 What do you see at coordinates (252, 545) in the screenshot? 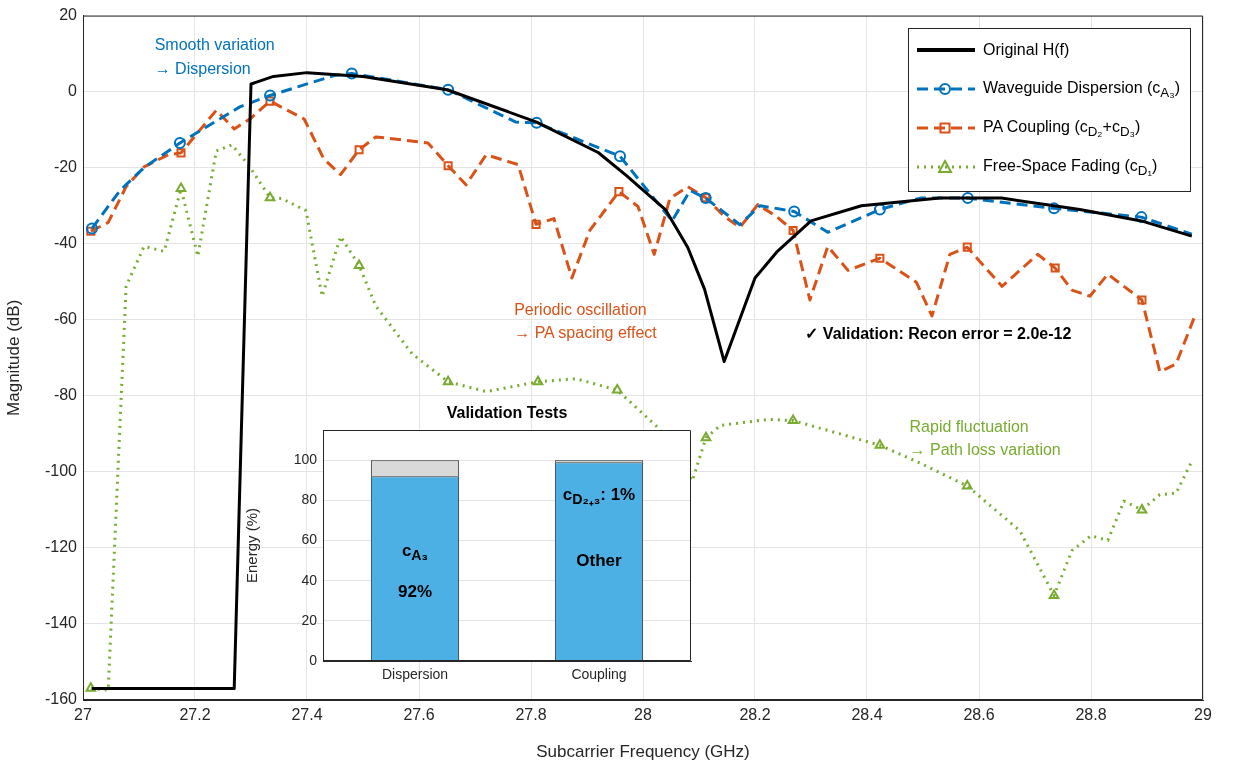
I see `y-axis-title: Energy (%)` at bounding box center [252, 545].